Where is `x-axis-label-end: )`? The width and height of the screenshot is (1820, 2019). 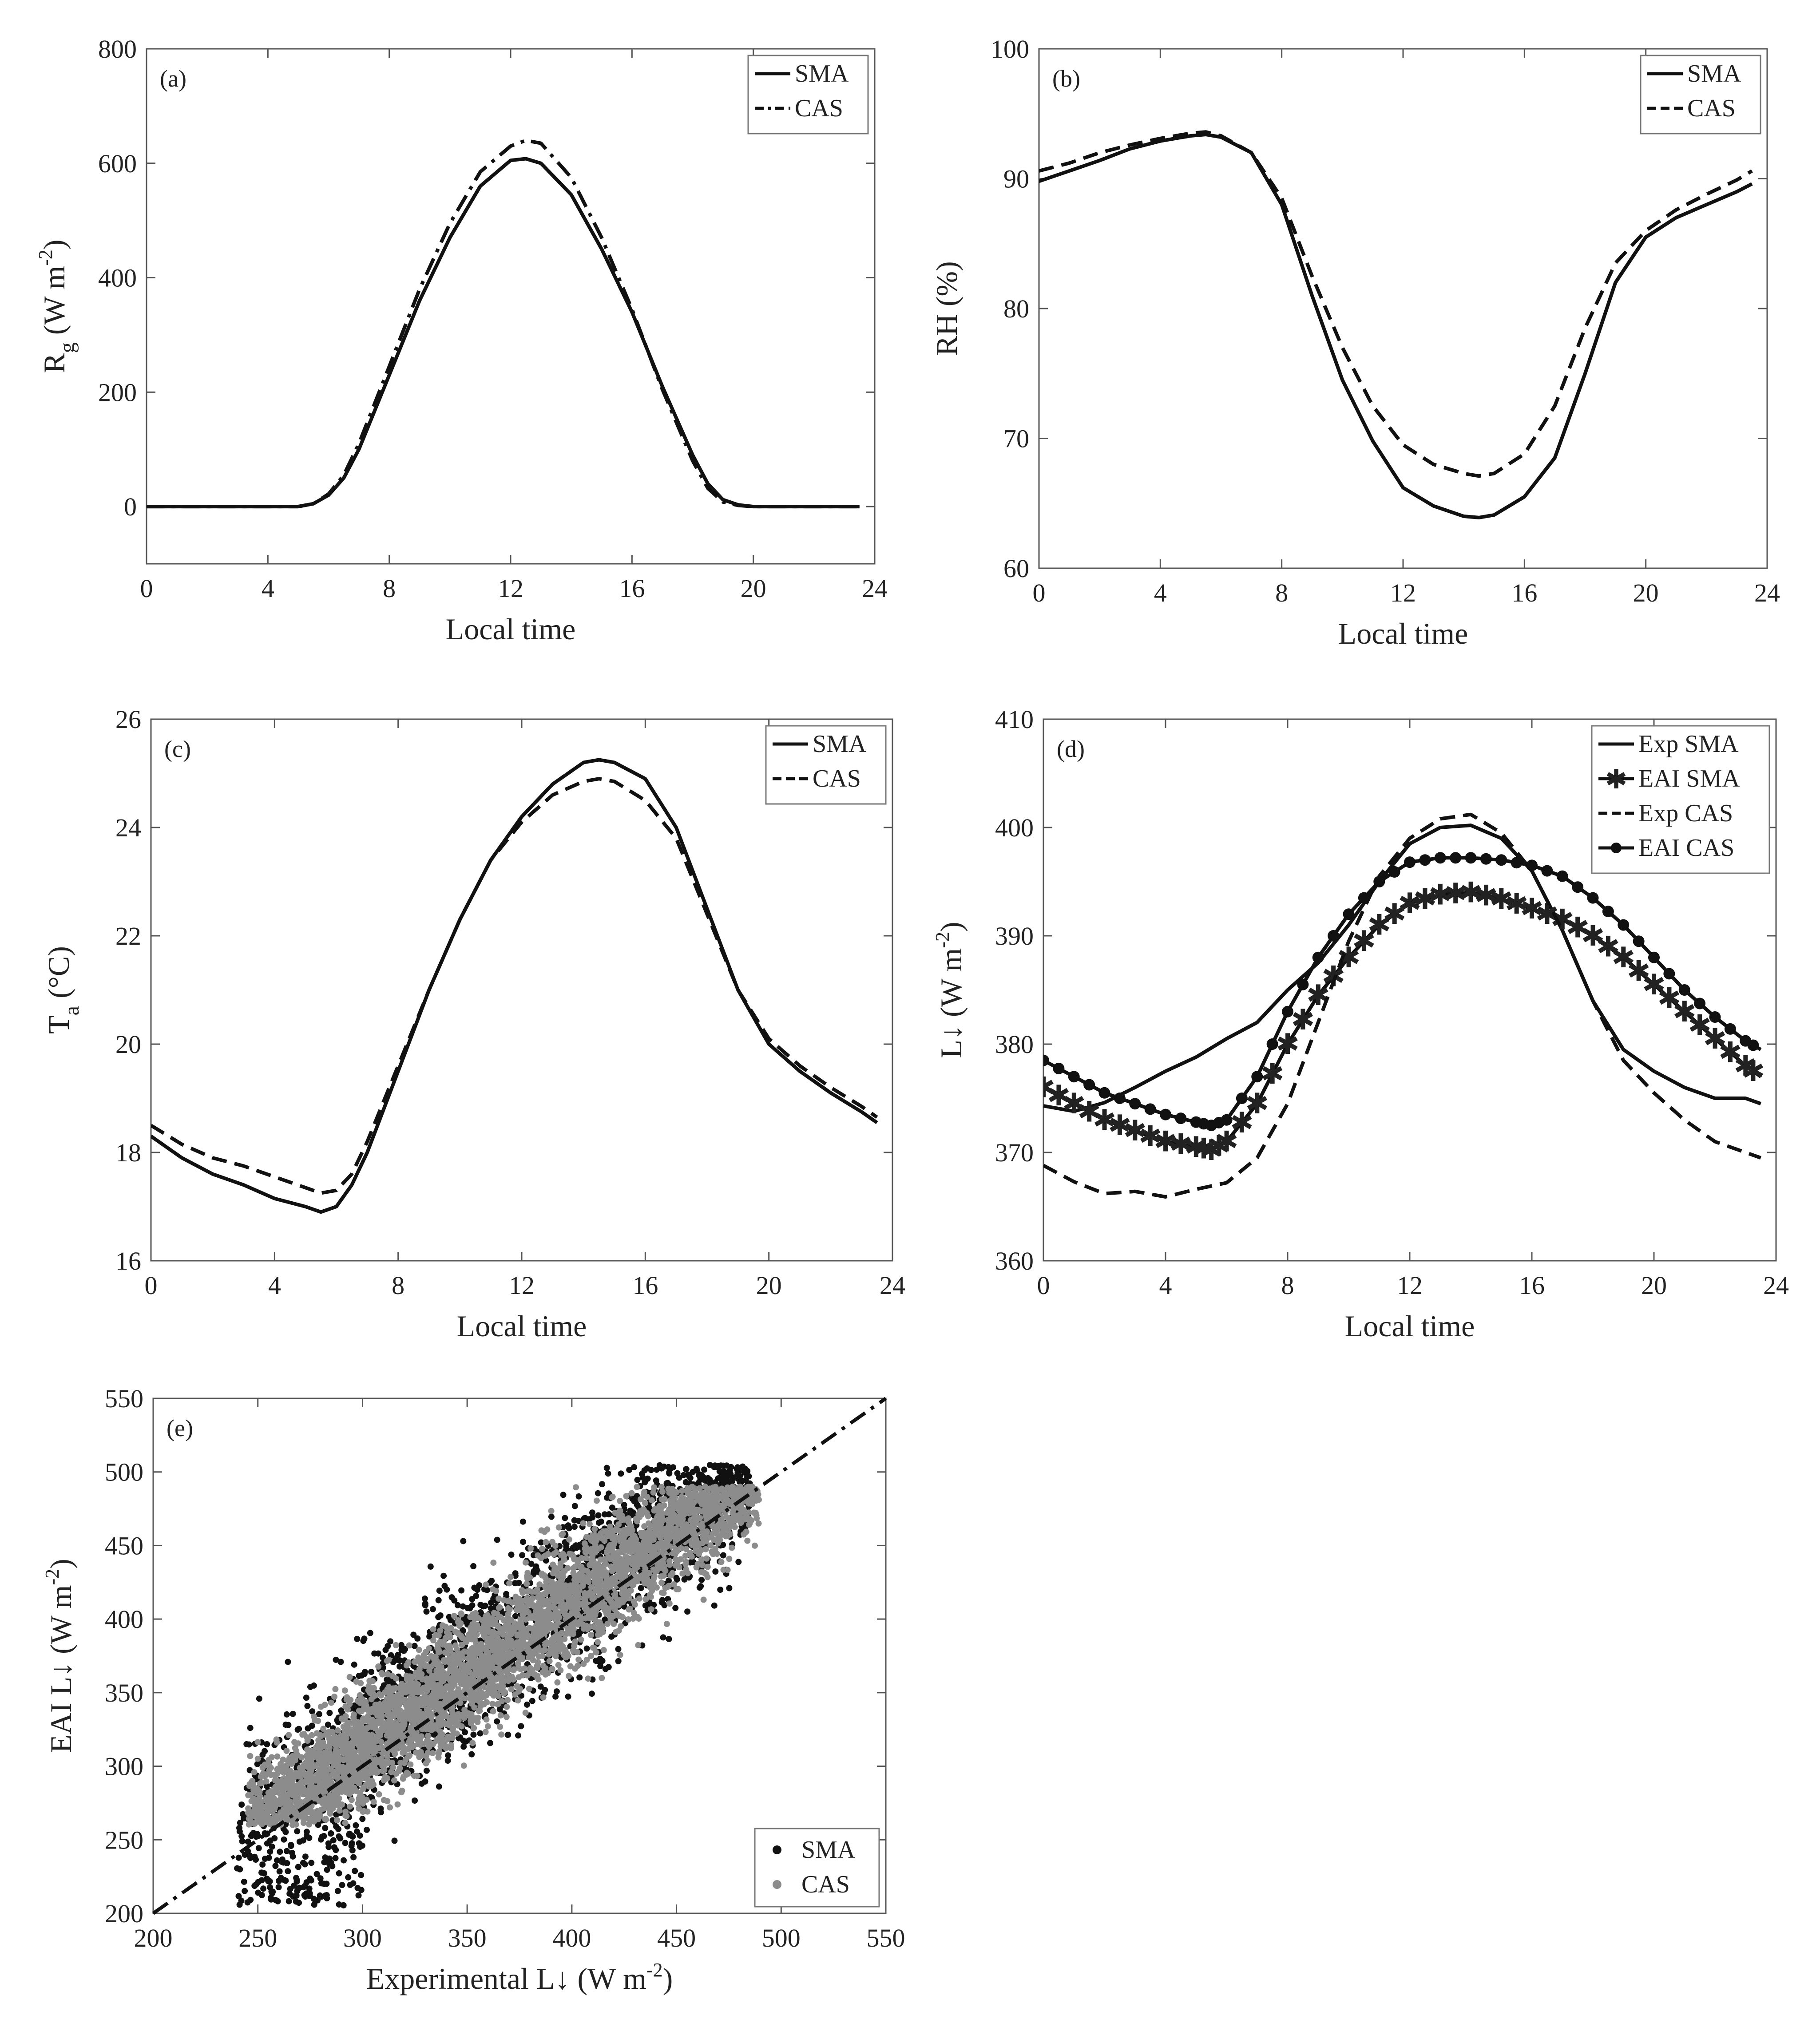 x-axis-label-end: ) is located at coordinates (668, 1979).